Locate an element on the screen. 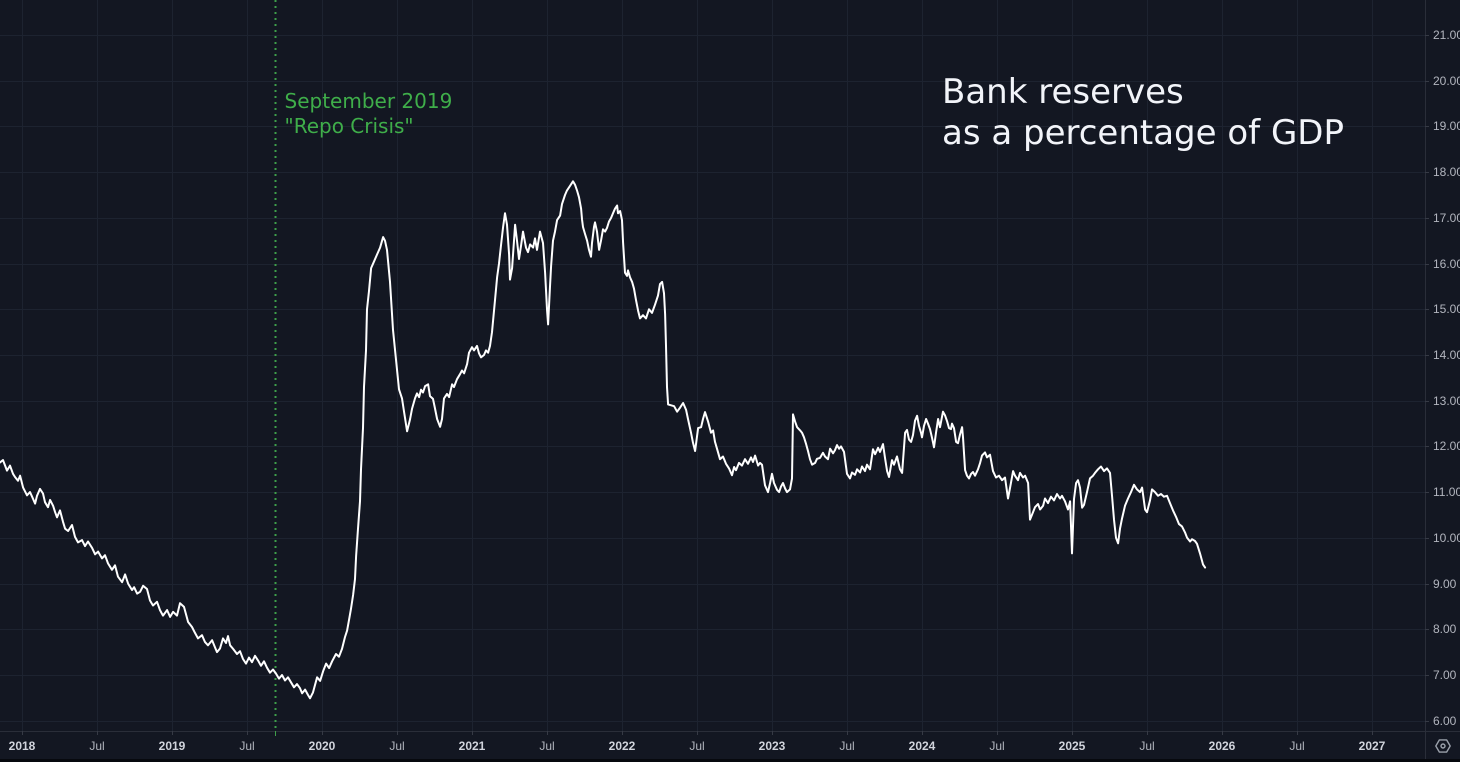 Image resolution: width=1460 pixels, height=762 pixels. time-label-jul-2018: Jul is located at coordinates (97, 746).